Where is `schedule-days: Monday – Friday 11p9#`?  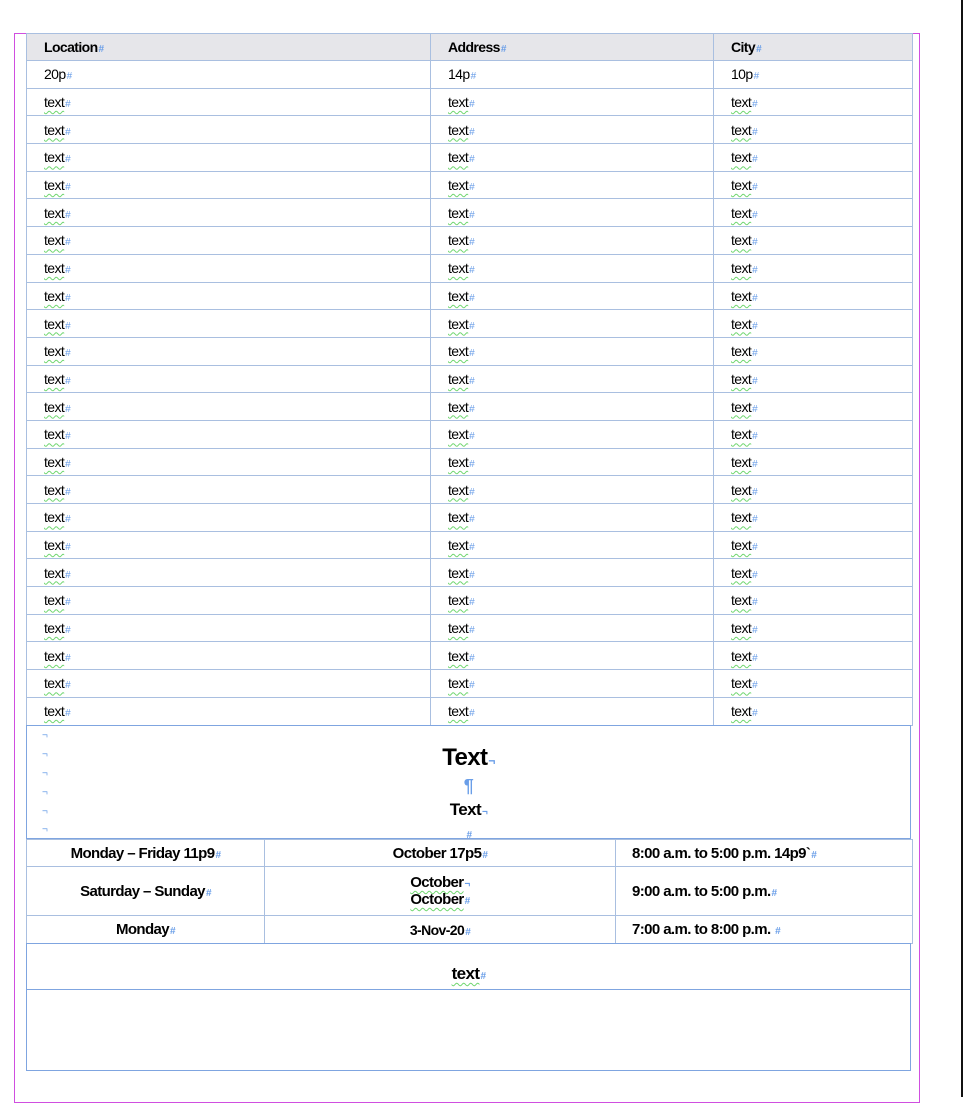
schedule-days: Monday – Friday 11p9# is located at coordinates (145, 853).